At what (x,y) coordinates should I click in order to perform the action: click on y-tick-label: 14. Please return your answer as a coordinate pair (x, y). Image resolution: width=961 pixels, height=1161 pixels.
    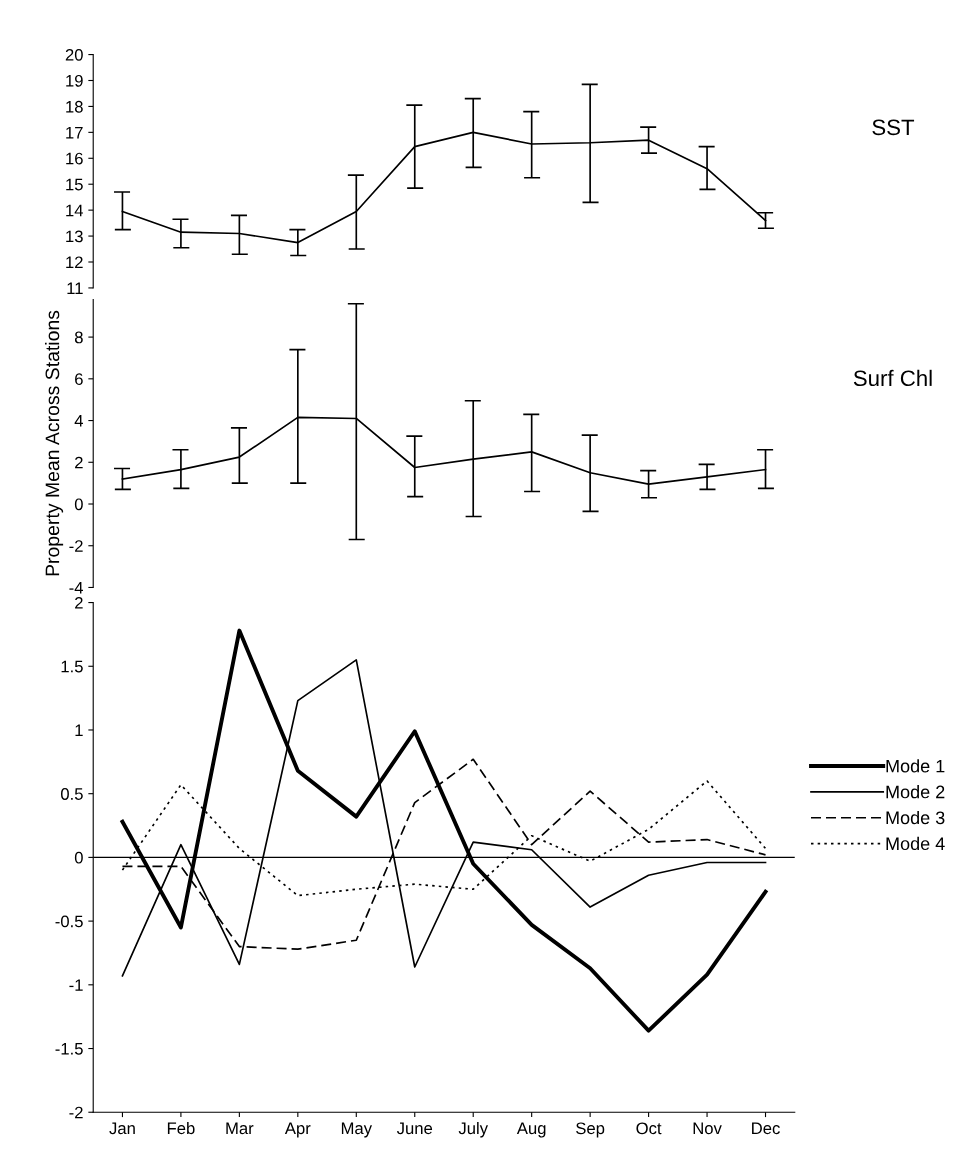
    Looking at the image, I should click on (75, 210).